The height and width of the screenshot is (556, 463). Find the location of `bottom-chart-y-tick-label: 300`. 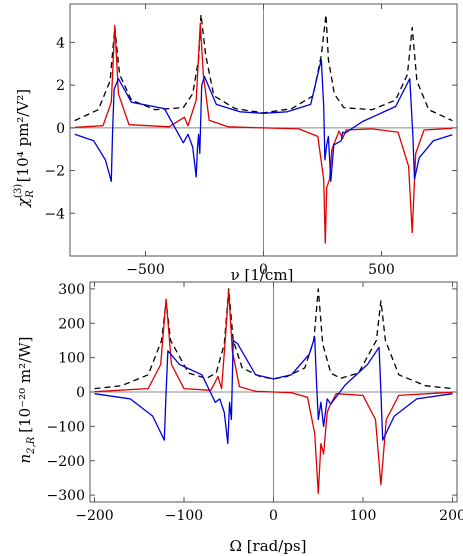

bottom-chart-y-tick-label: 300 is located at coordinates (71, 290).